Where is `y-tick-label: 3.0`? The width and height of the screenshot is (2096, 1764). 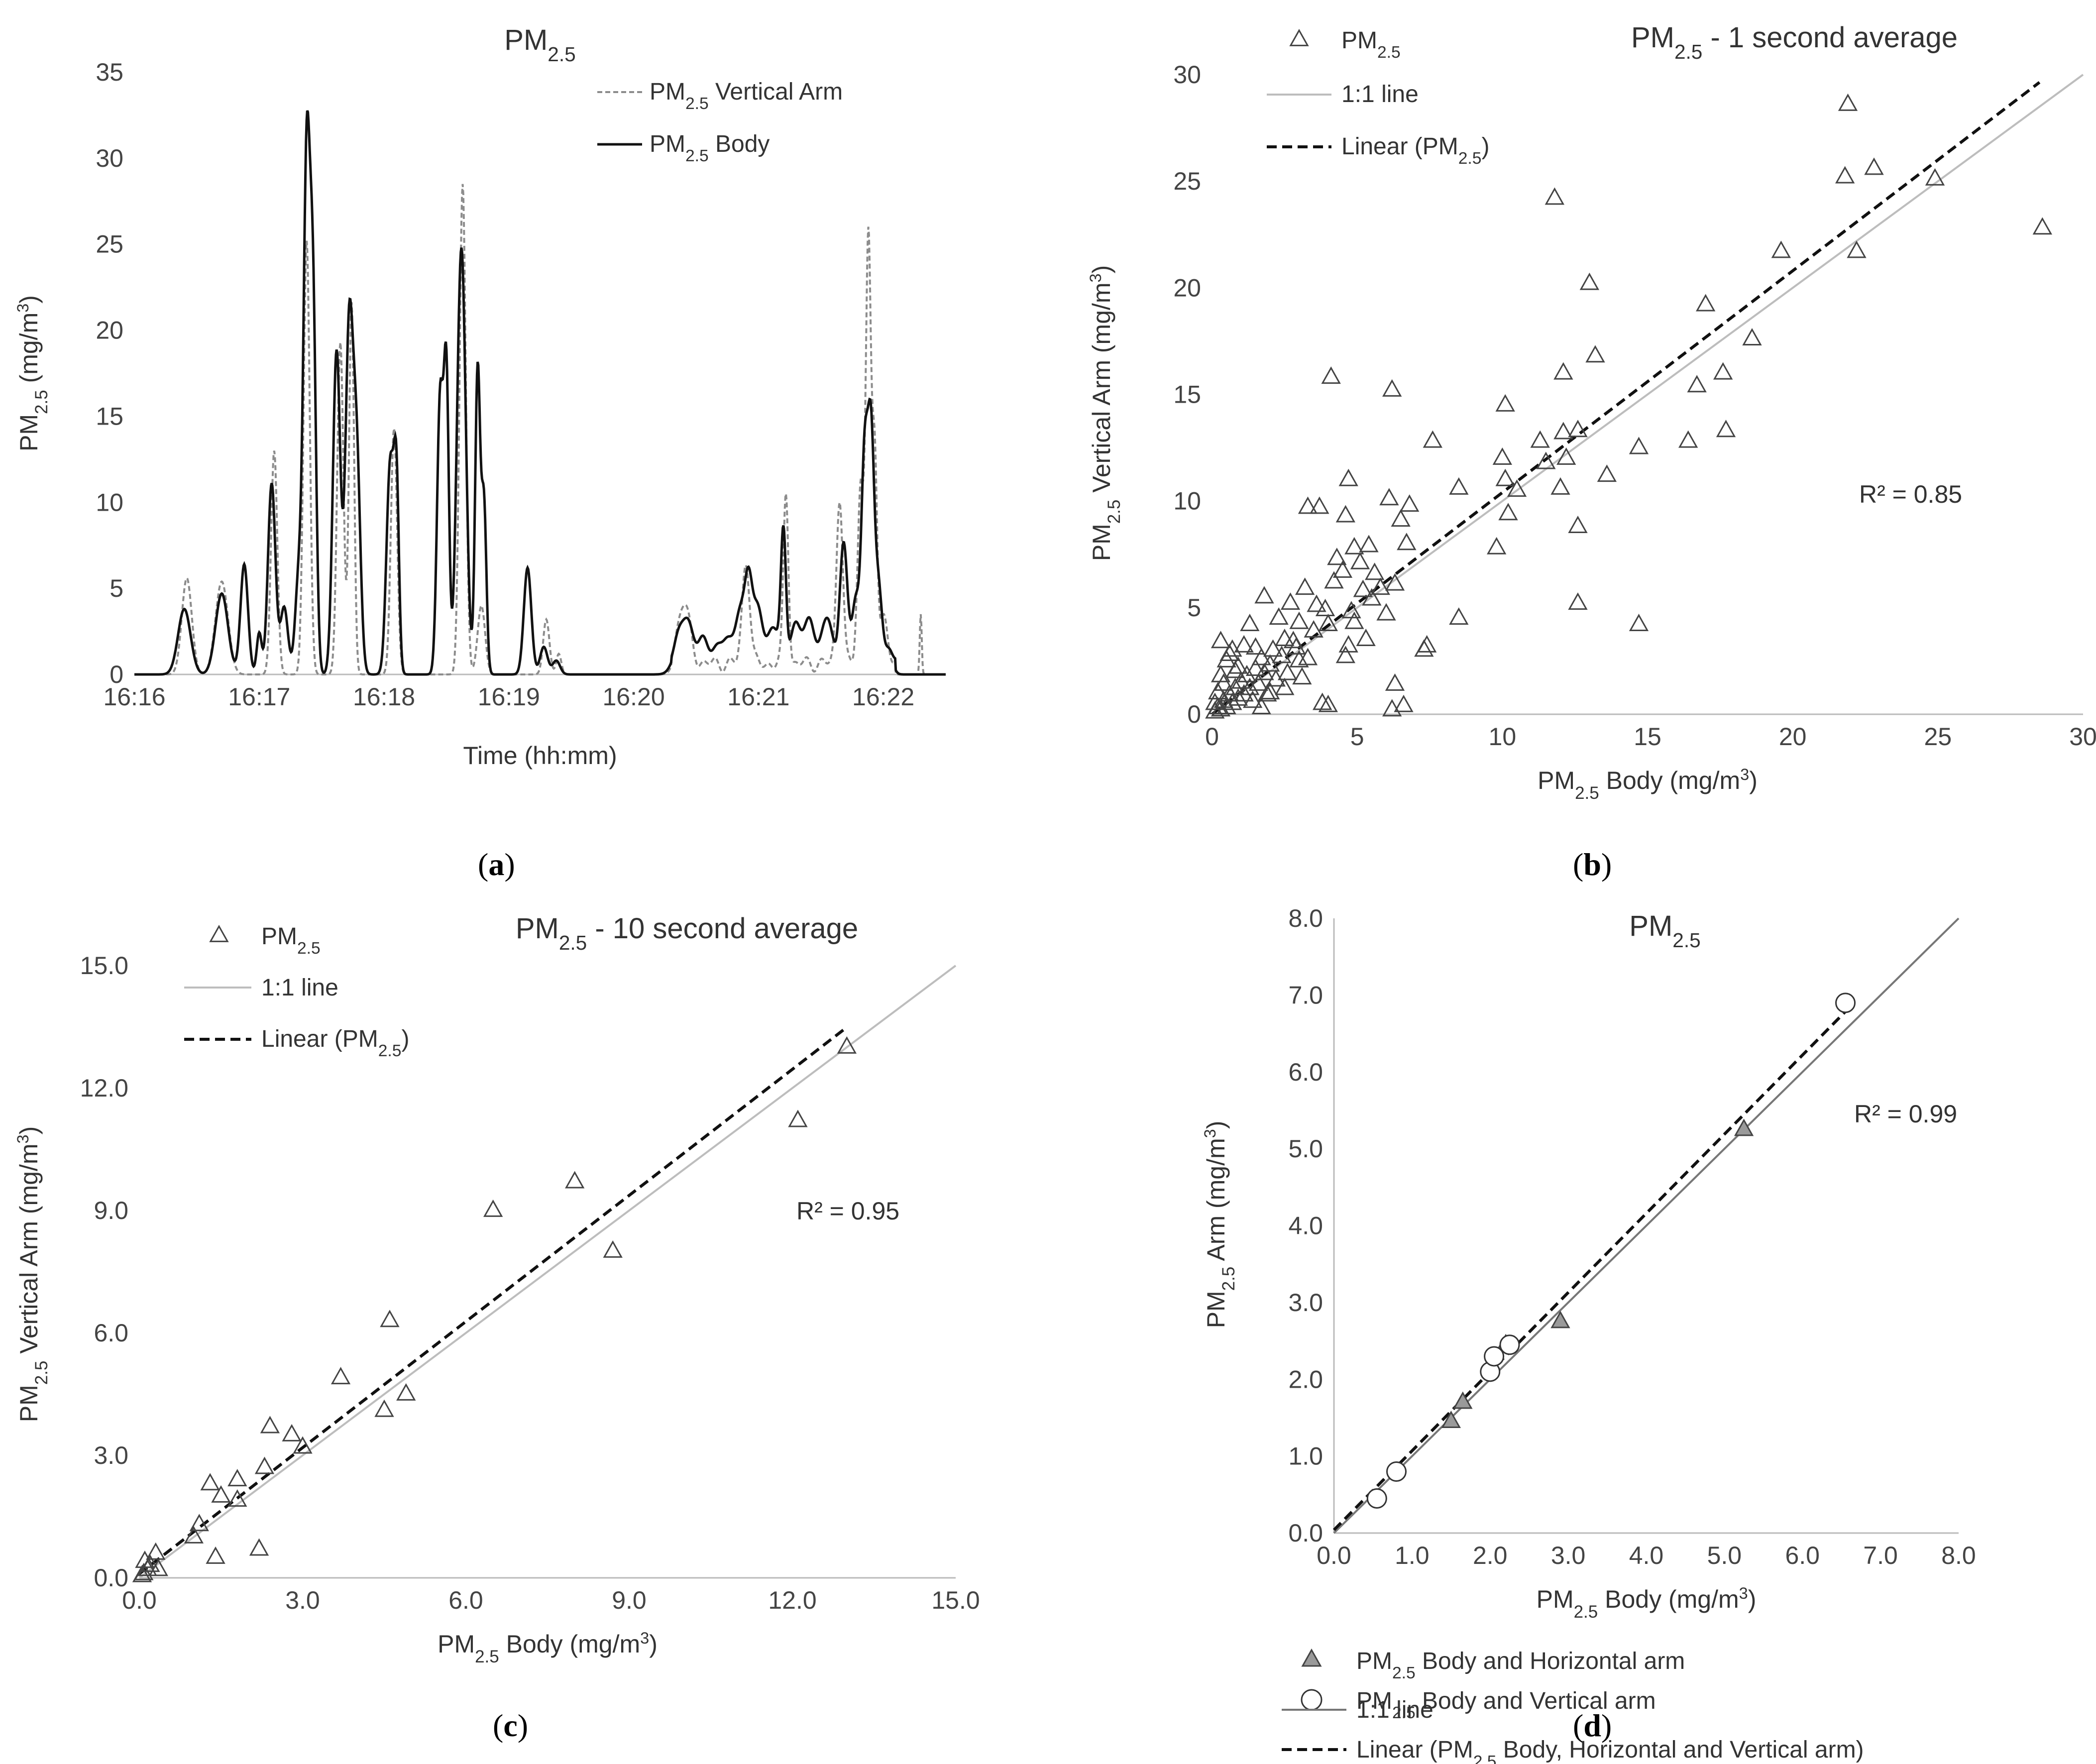 y-tick-label: 3.0 is located at coordinates (1305, 1303).